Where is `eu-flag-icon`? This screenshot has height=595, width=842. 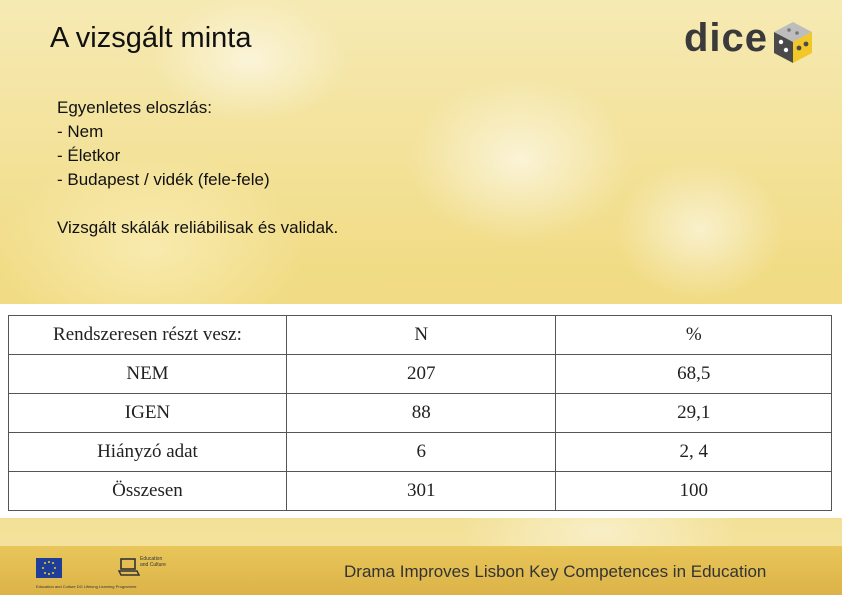 eu-flag-icon is located at coordinates (49, 568).